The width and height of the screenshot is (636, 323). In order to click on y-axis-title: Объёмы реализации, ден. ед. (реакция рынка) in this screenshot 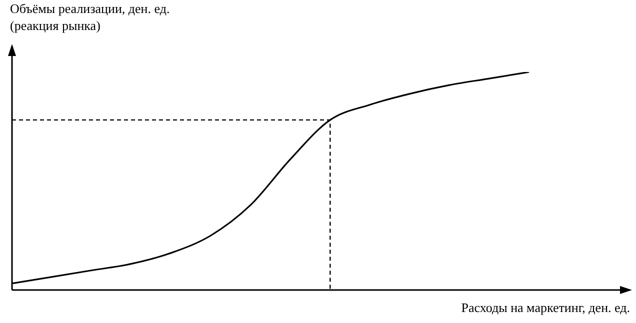, I will do `click(90, 17)`.